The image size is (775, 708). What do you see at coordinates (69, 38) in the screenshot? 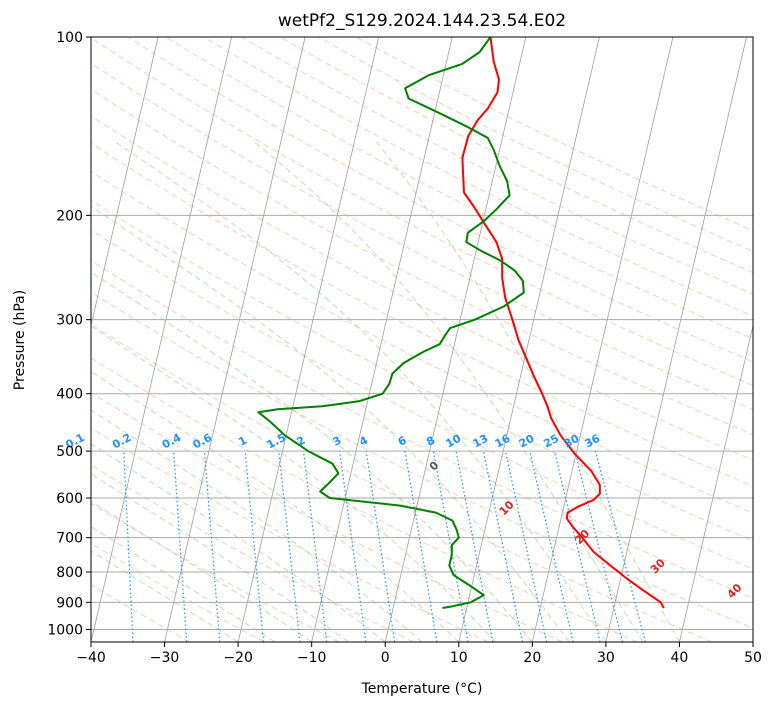
I see `y-tick-label: 100` at bounding box center [69, 38].